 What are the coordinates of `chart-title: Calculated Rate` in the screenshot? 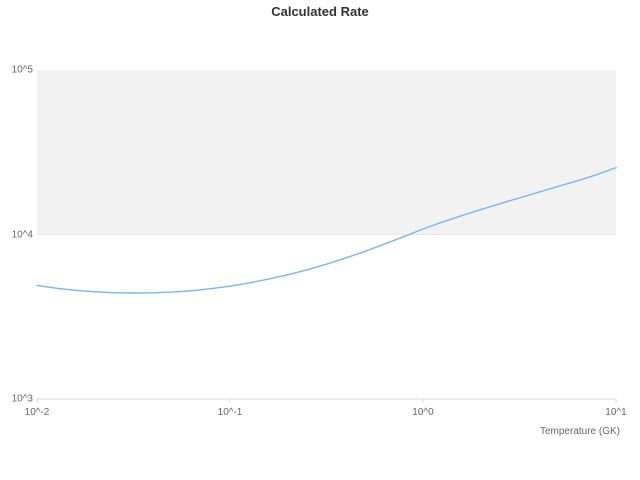 It's located at (320, 11).